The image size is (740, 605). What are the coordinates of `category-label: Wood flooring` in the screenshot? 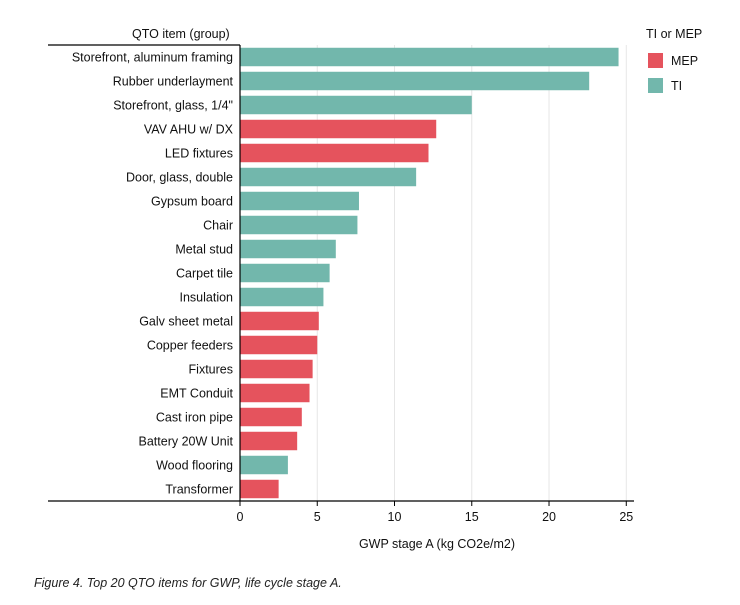 It's located at (194, 466).